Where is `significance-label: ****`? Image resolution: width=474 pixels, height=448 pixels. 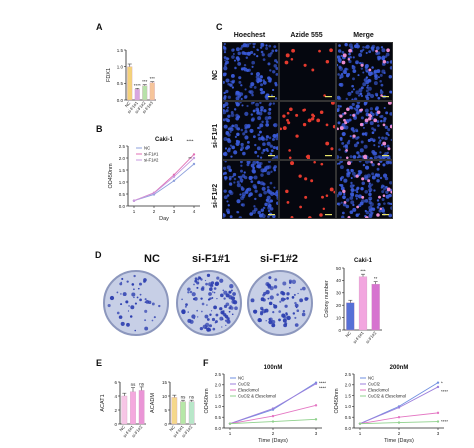
significance-label: **** is located at coordinates (444, 421).